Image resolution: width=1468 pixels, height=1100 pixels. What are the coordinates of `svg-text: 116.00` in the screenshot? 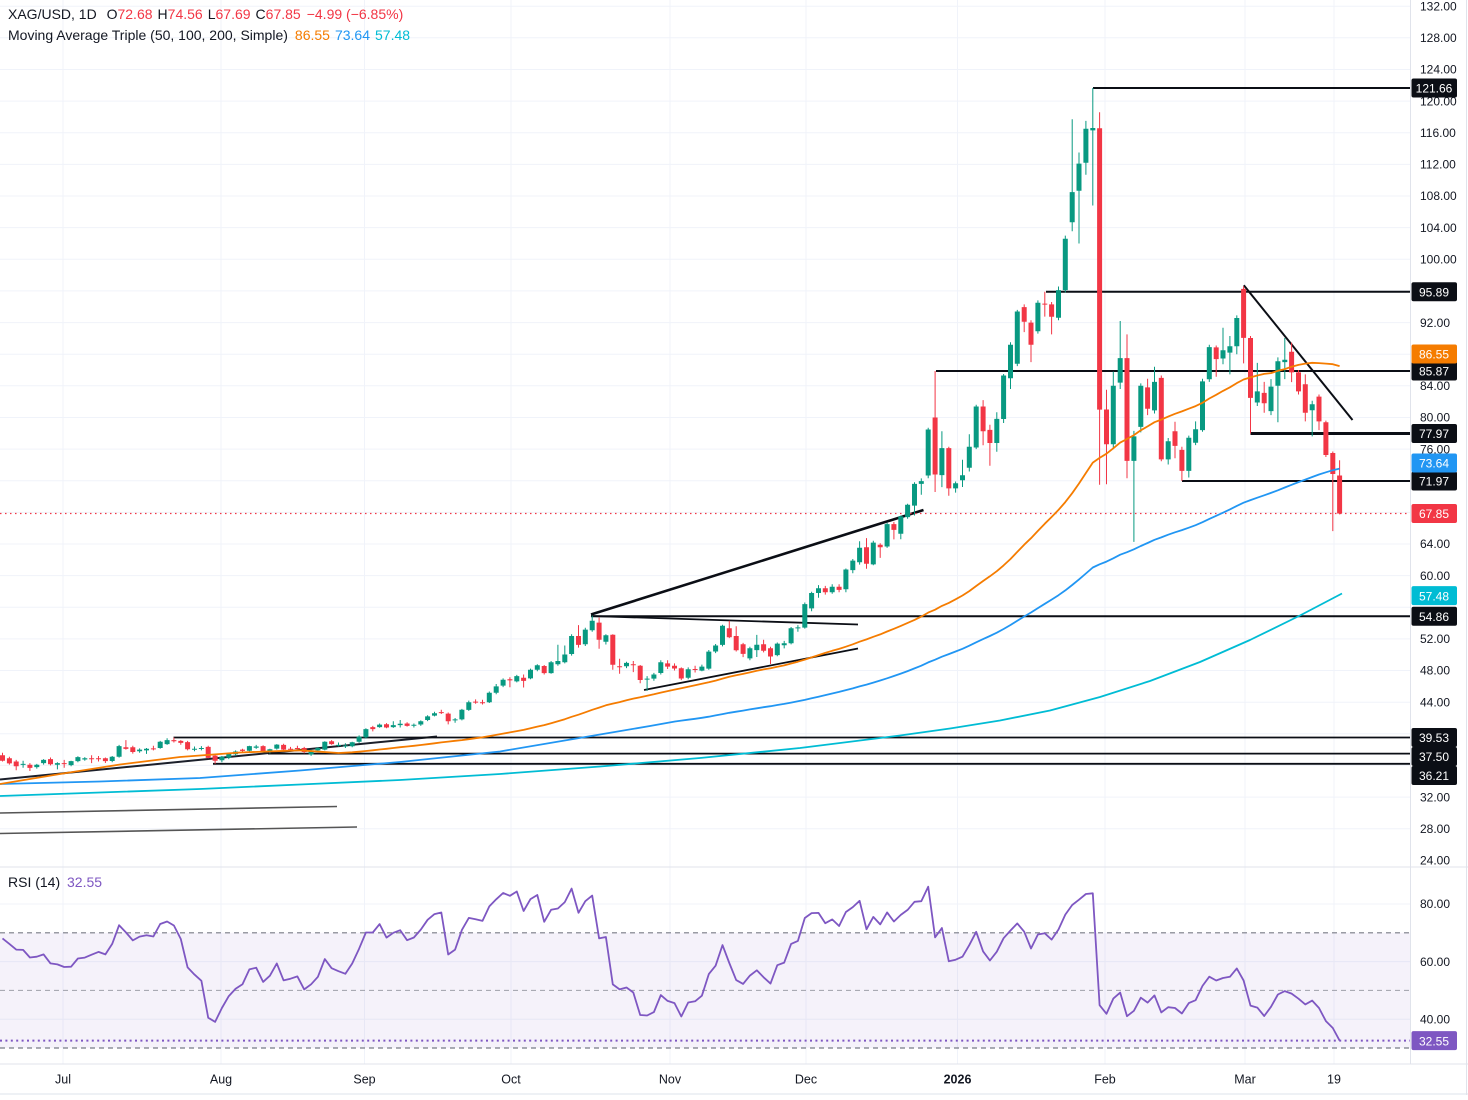 It's located at (1438, 133).